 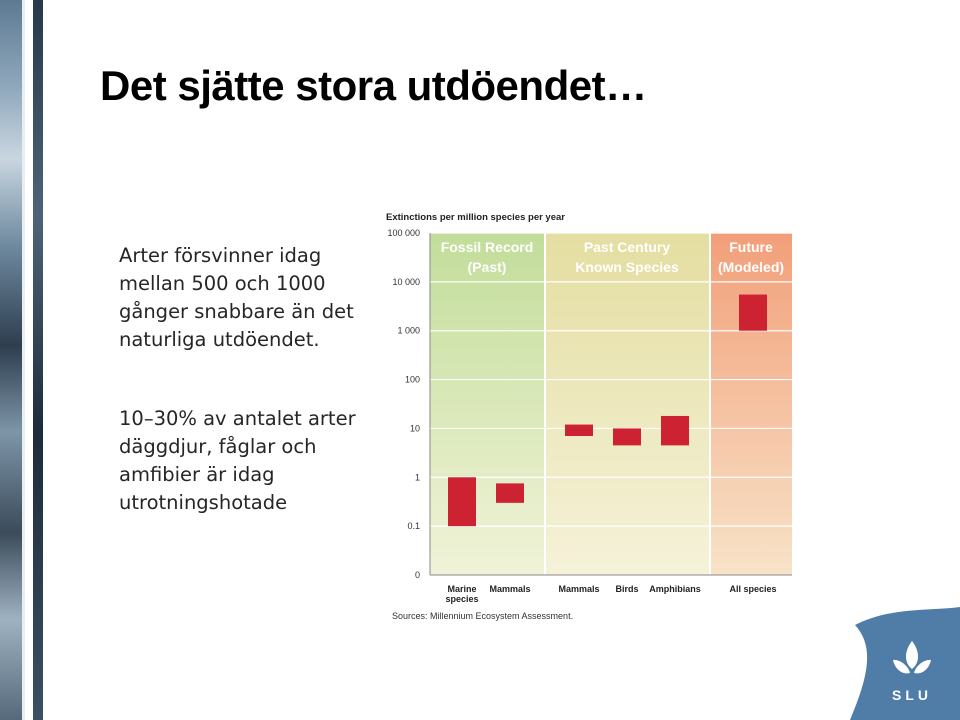 I want to click on side-divider, so click(x=23, y=360).